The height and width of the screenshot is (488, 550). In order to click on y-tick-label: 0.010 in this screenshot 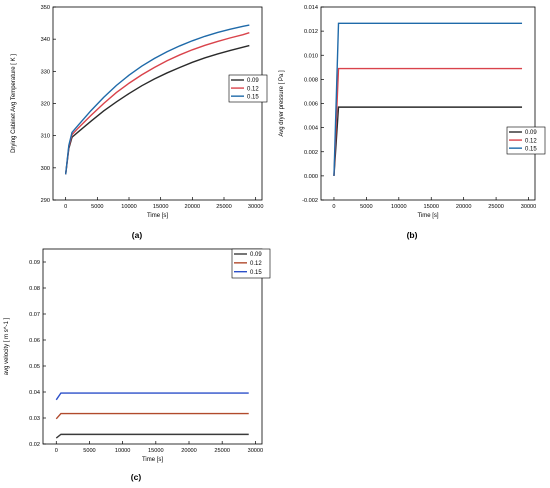, I will do `click(311, 56)`.